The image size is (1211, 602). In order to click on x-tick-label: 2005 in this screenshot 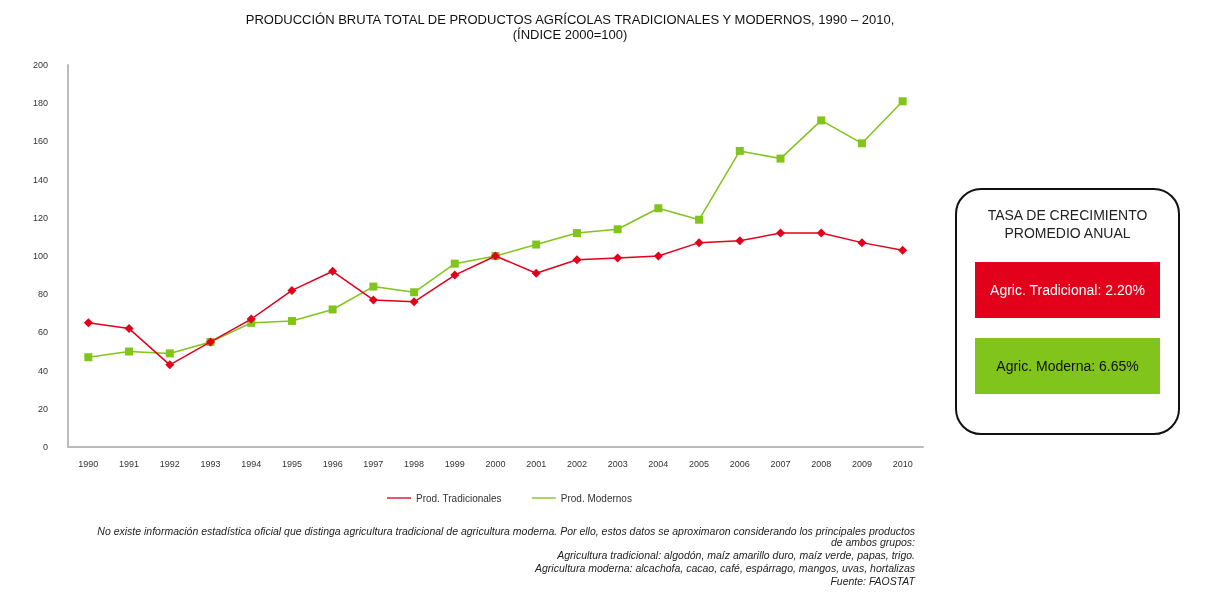, I will do `click(699, 463)`.